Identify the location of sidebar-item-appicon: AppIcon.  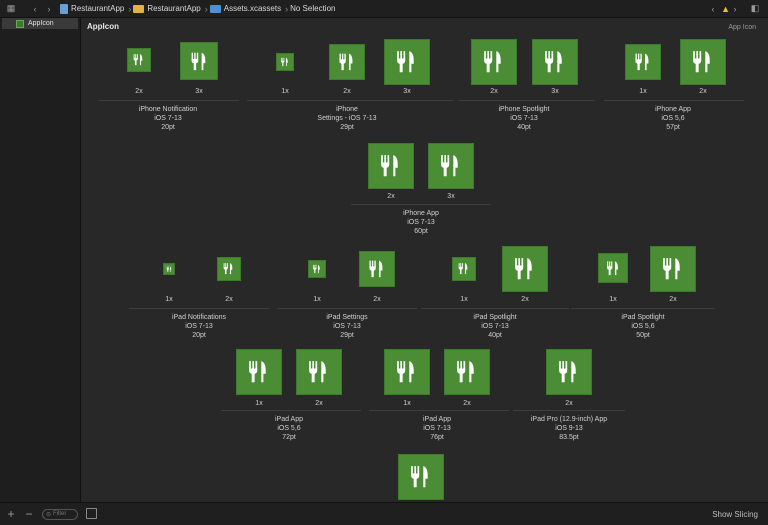
(40, 23).